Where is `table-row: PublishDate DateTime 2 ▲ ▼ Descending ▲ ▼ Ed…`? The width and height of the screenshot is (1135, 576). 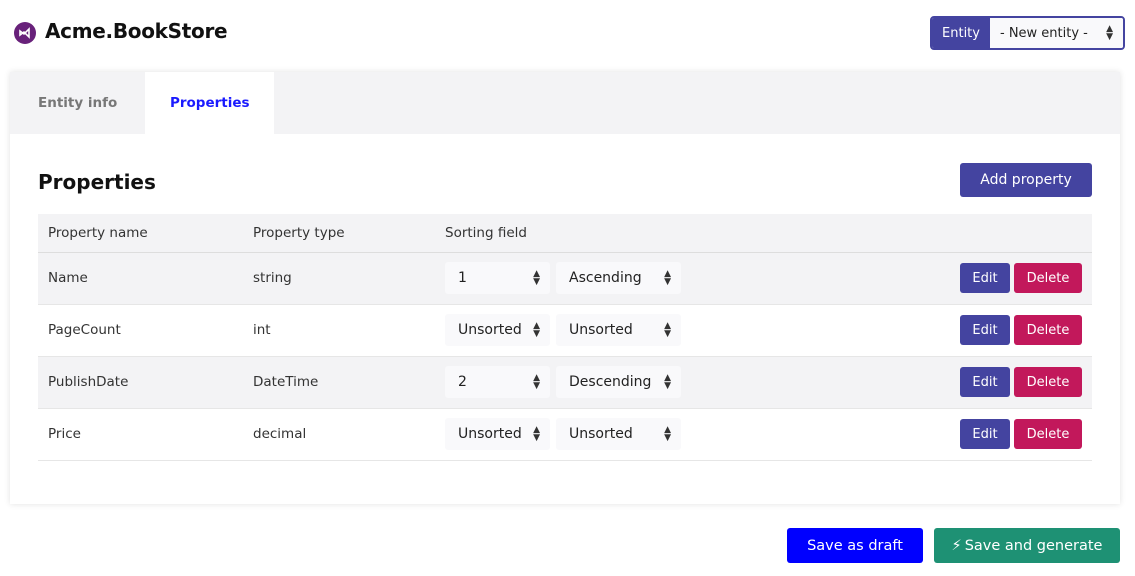 table-row: PublishDate DateTime 2 ▲ ▼ Descending ▲ ▼ Ed… is located at coordinates (565, 382).